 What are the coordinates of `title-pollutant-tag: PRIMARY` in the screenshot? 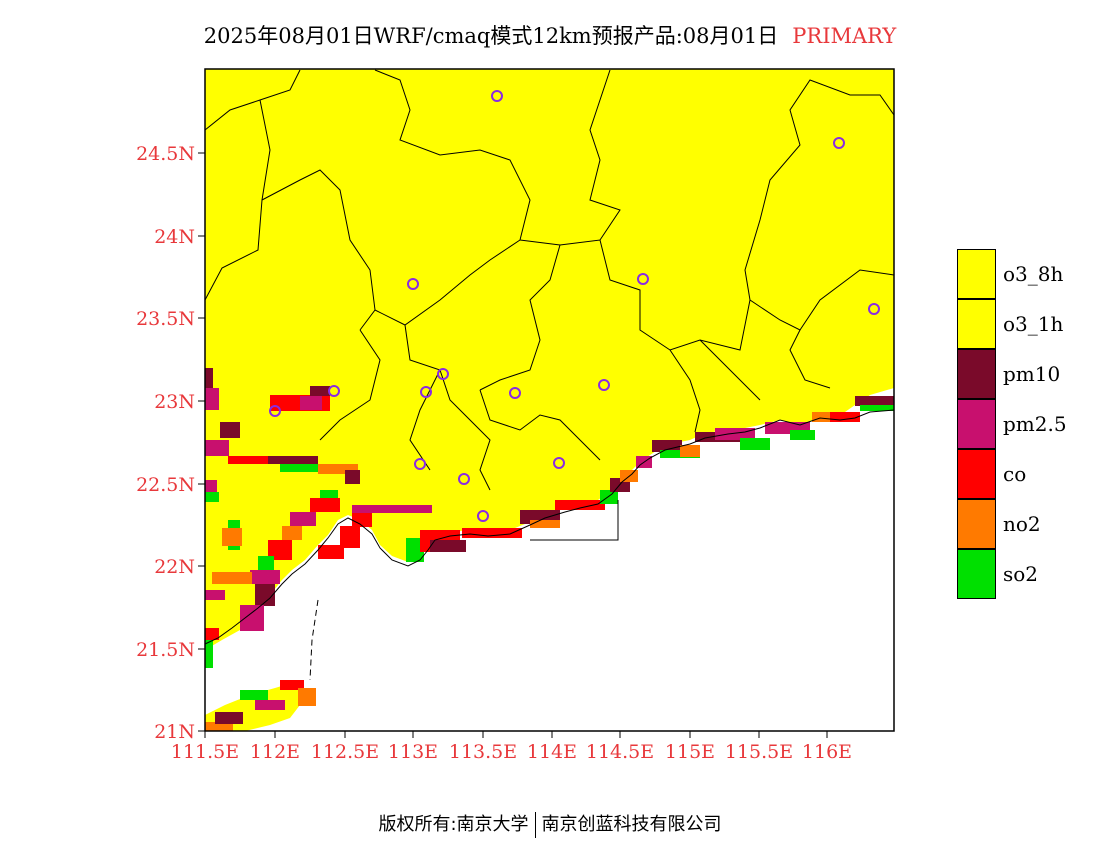 It's located at (844, 36).